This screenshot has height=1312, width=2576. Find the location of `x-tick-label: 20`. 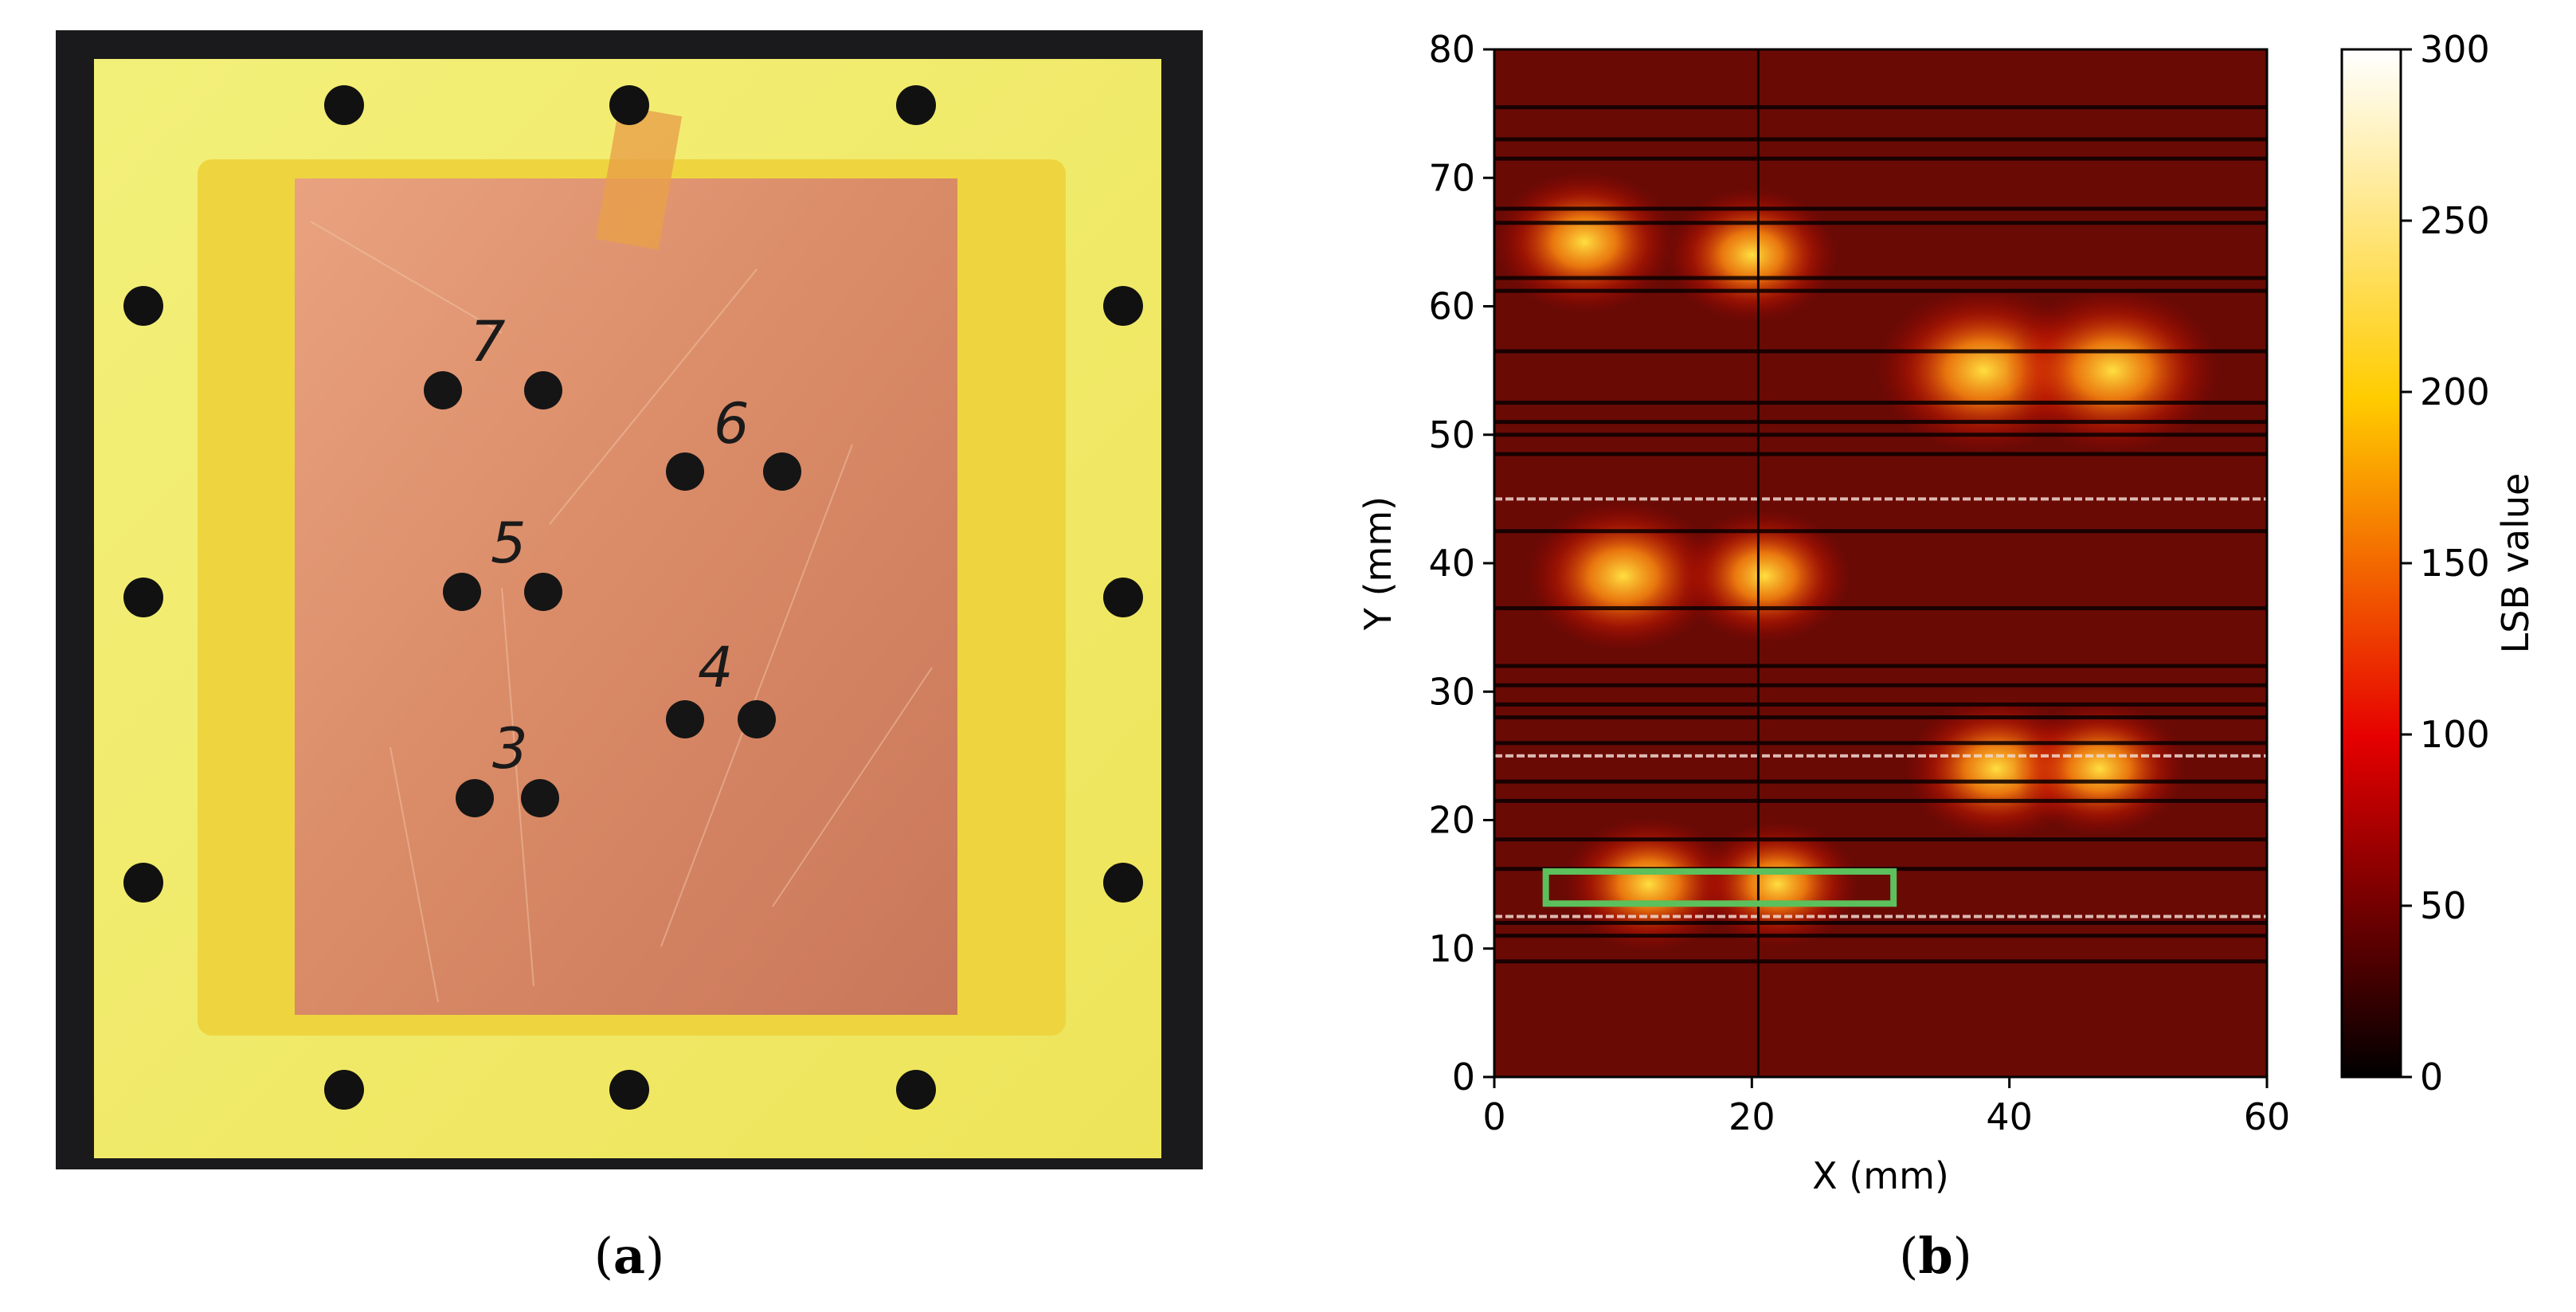

x-tick-label: 20 is located at coordinates (1751, 1117).